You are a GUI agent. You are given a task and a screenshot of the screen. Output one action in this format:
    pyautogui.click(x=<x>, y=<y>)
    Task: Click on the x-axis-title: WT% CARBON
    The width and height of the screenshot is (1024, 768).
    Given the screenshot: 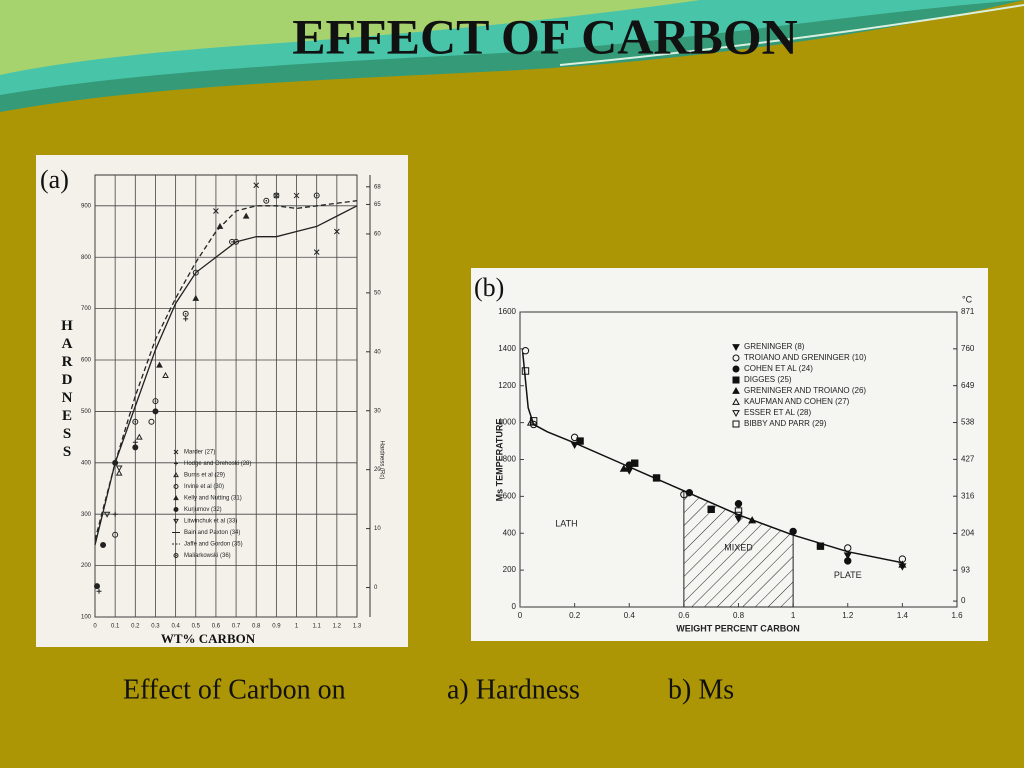 What is the action you would take?
    pyautogui.click(x=208, y=638)
    